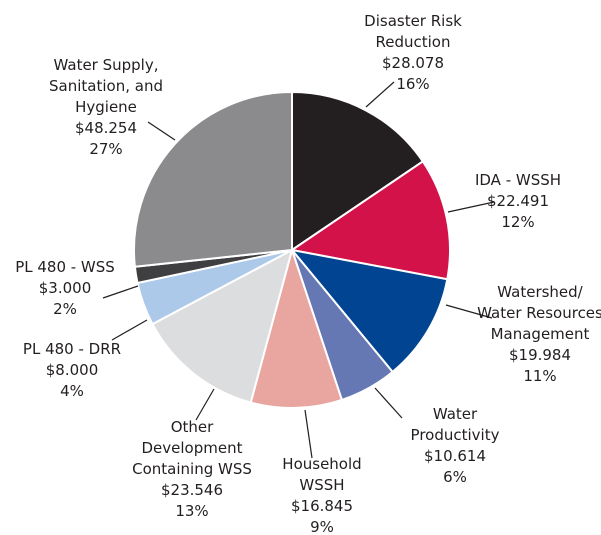 The width and height of the screenshot is (601, 535). What do you see at coordinates (455, 424) in the screenshot?
I see `slice-name: Water Productivity` at bounding box center [455, 424].